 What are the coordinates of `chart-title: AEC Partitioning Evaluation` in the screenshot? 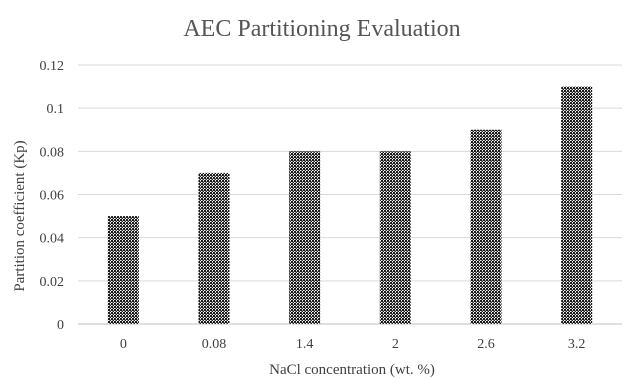 It's located at (321, 29).